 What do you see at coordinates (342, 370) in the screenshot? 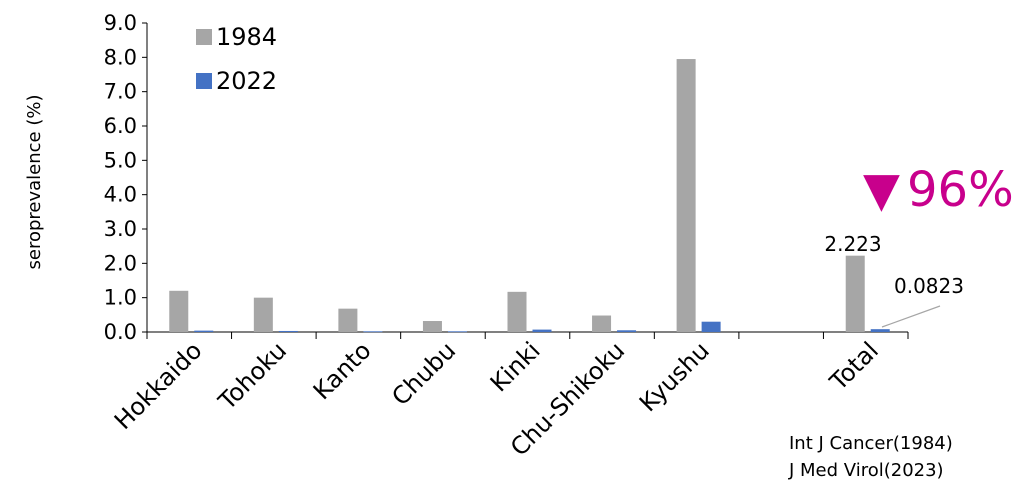
I see `x-category-label: Kanto` at bounding box center [342, 370].